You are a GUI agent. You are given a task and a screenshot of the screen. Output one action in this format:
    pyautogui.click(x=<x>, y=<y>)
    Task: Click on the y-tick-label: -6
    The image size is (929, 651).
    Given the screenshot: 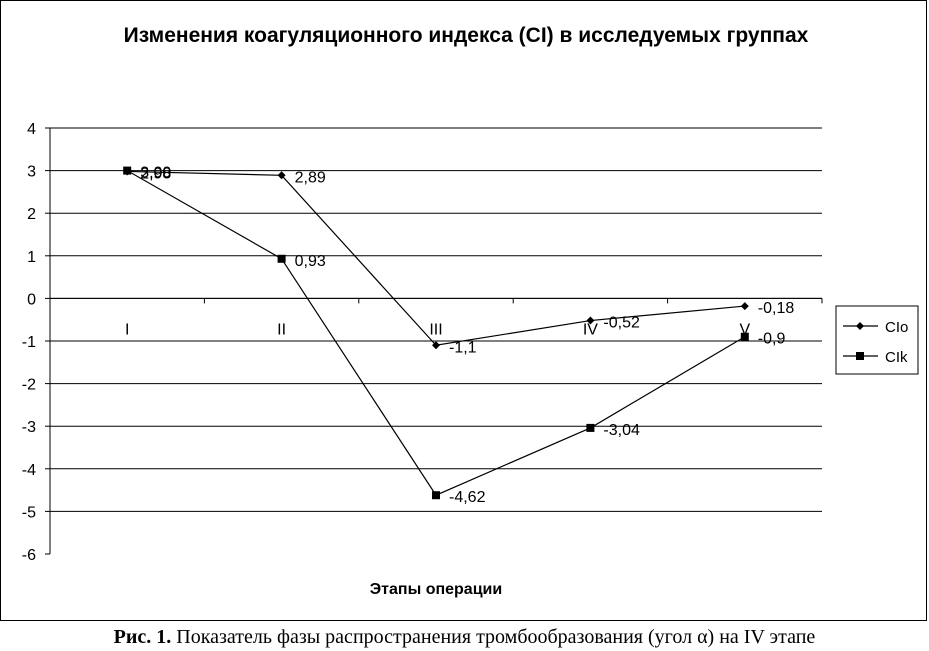 What is the action you would take?
    pyautogui.click(x=29, y=555)
    